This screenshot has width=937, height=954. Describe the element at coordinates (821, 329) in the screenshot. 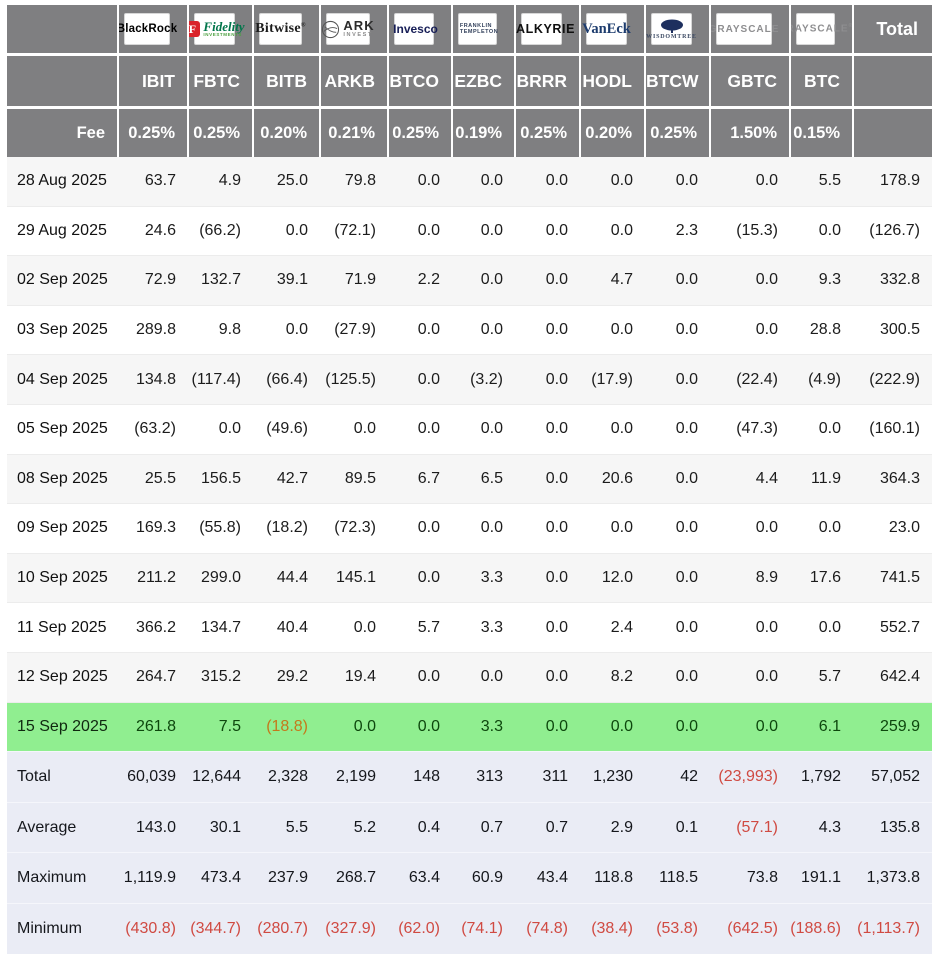

I see `value-cell: 28.8` at that location.